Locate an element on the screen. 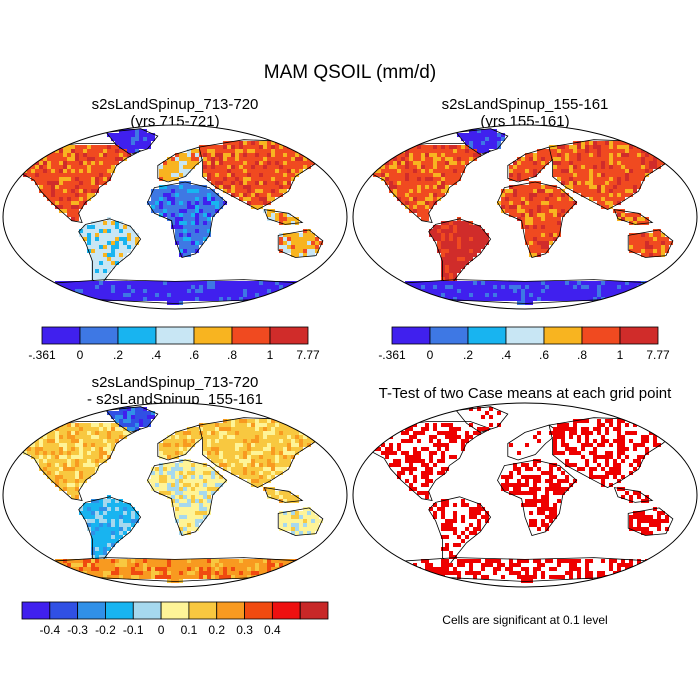  land-a is located at coordinates (173, 216).